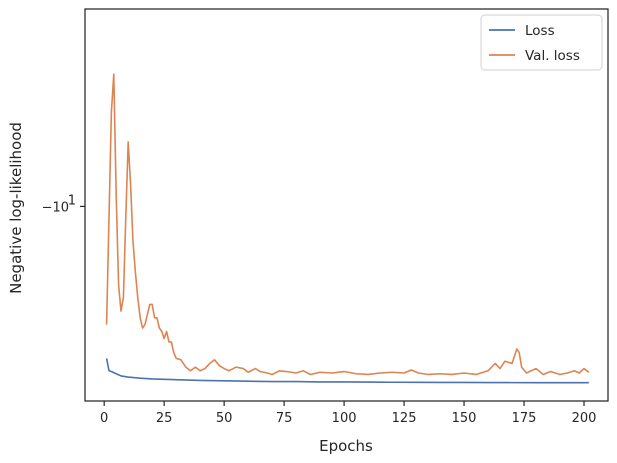  I want to click on series-line-loss, so click(347, 371).